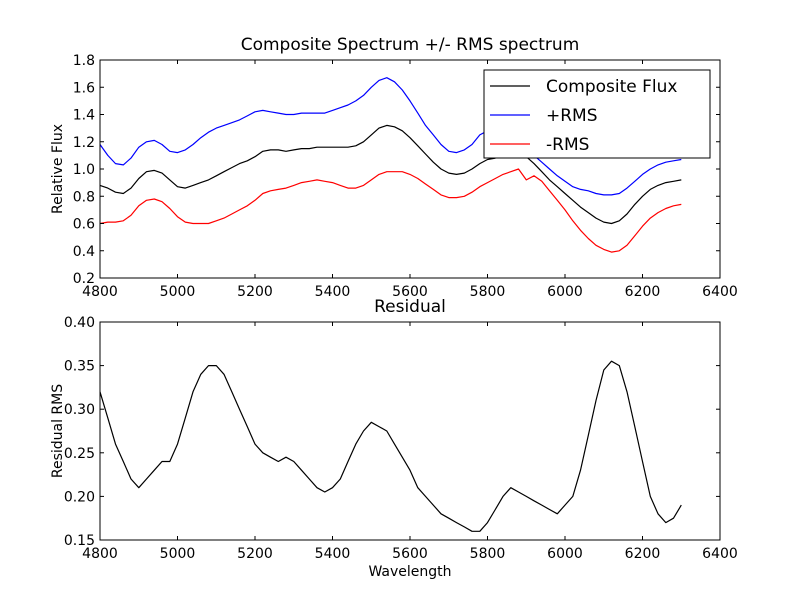 This screenshot has width=800, height=600. I want to click on x-tick-label-bottom-2: 5200, so click(255, 554).